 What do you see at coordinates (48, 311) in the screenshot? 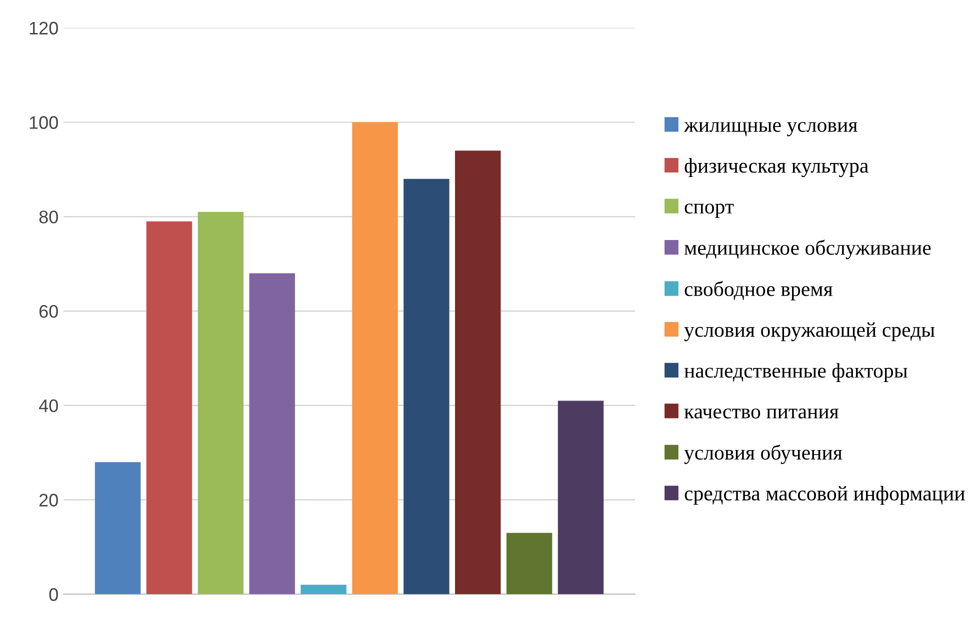
I see `y-tick-label: 60` at bounding box center [48, 311].